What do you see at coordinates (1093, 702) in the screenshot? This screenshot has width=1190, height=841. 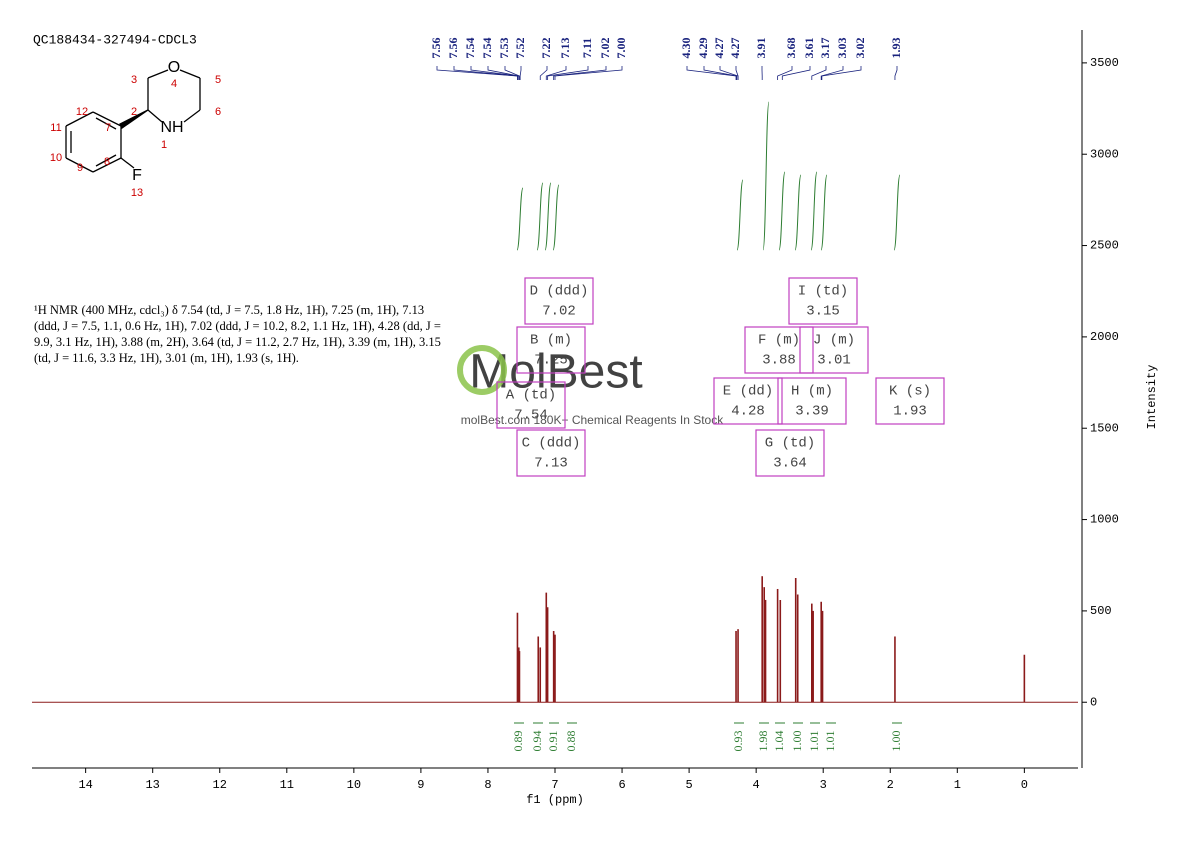 I see `y-tick-label: 0` at bounding box center [1093, 702].